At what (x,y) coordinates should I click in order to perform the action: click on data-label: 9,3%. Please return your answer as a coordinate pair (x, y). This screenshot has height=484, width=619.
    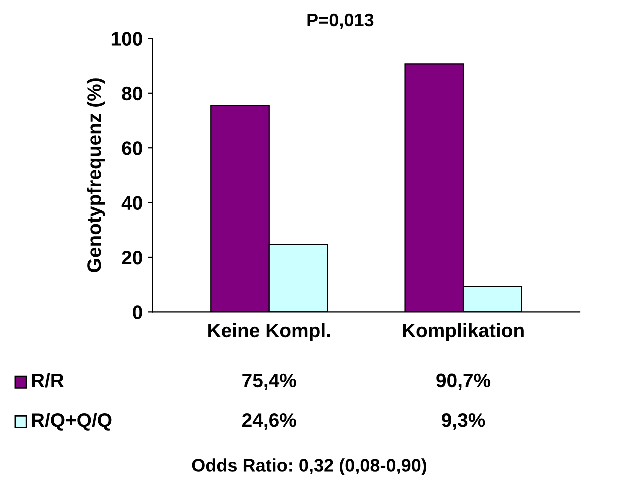
    Looking at the image, I should click on (464, 422).